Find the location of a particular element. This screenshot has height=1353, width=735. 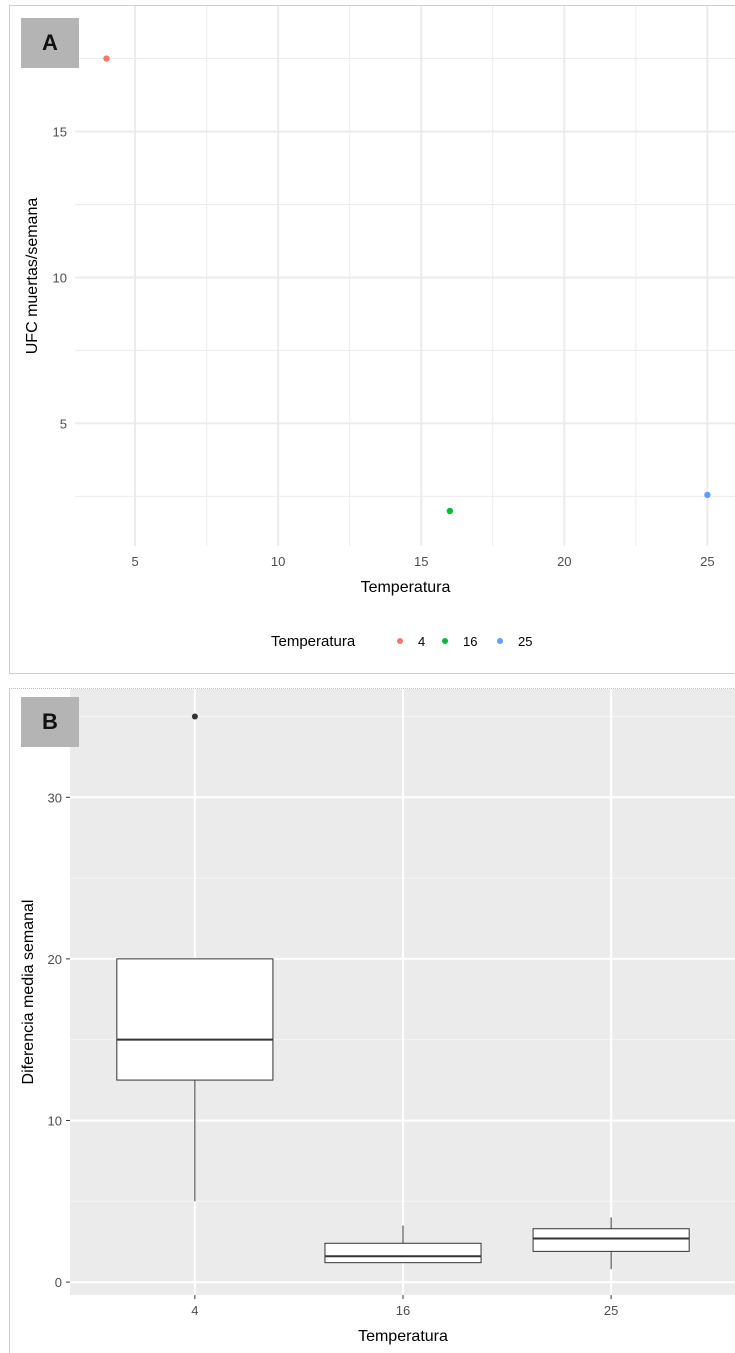

x-tick-label: 15 is located at coordinates (421, 561).